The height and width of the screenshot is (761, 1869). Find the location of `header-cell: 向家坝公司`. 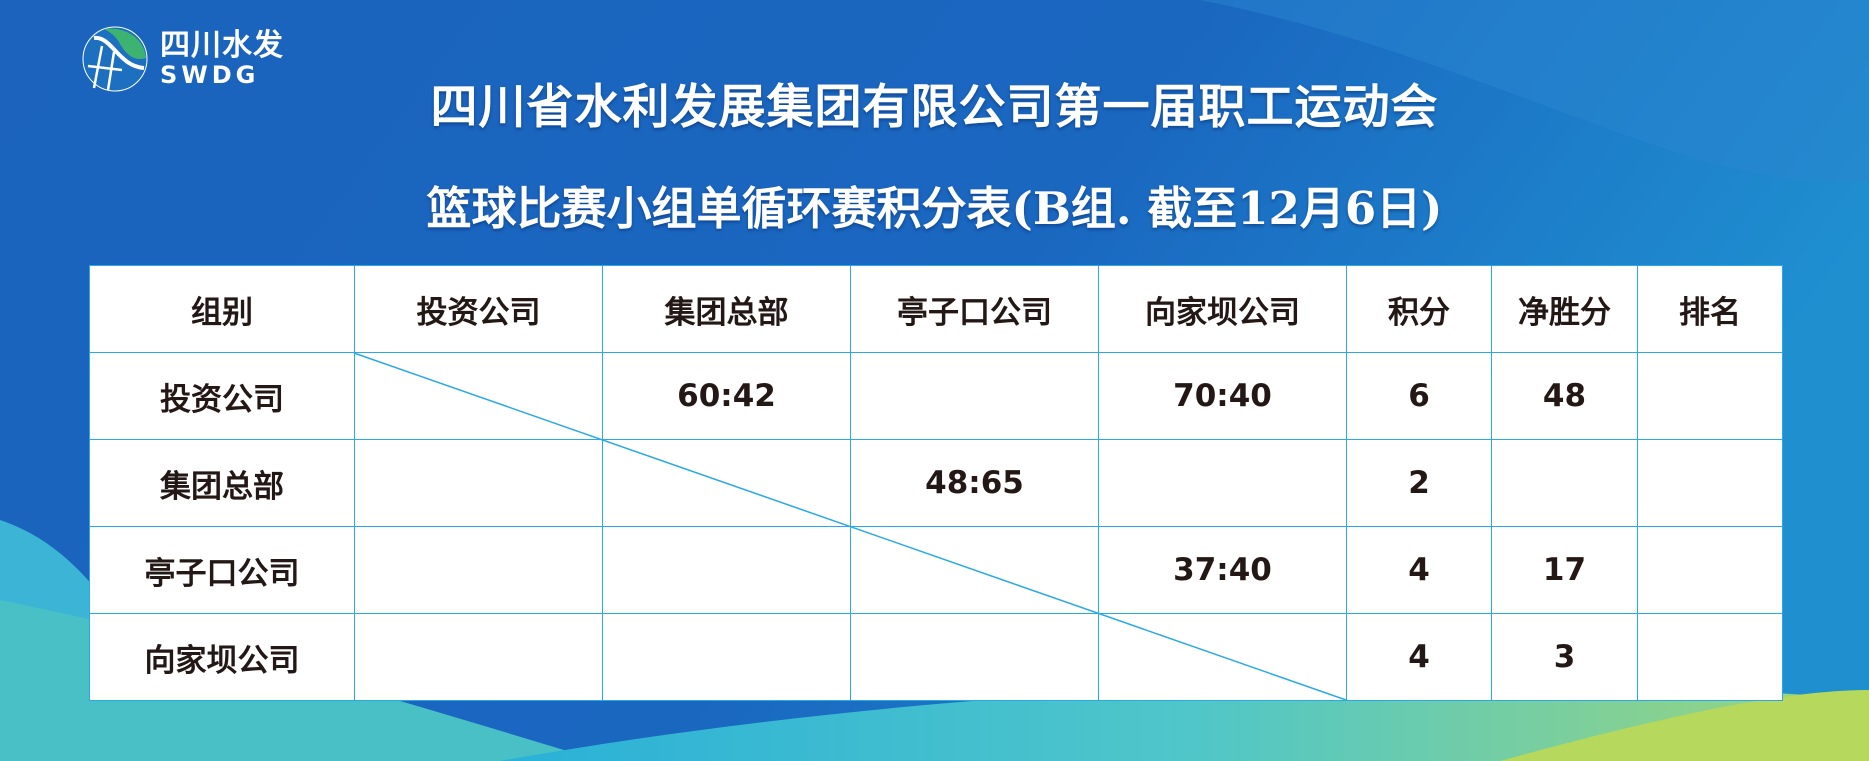

header-cell: 向家坝公司 is located at coordinates (1222, 309).